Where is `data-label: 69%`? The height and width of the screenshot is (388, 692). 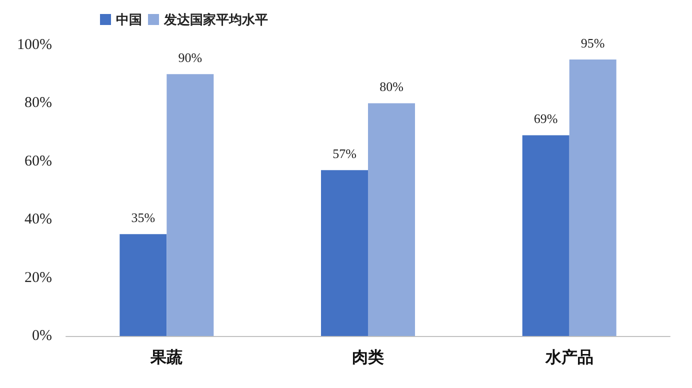
data-label: 69% is located at coordinates (546, 118).